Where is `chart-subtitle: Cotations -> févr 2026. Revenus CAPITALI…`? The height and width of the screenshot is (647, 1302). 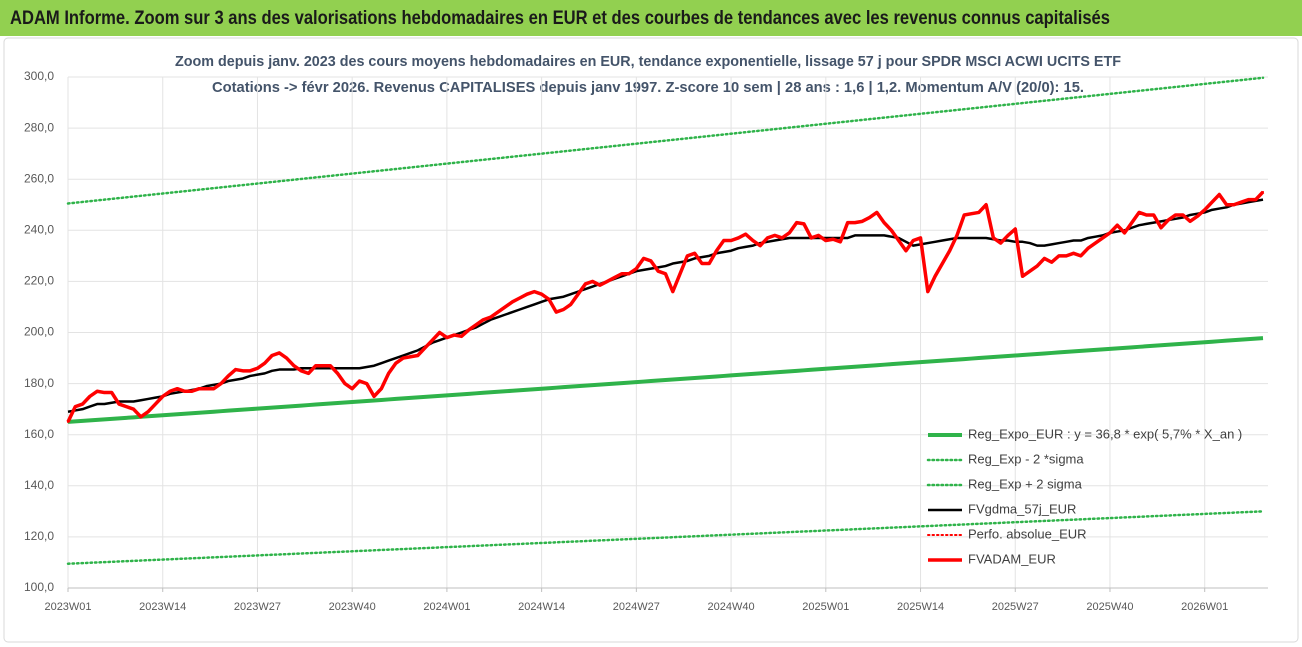 chart-subtitle: Cotations -> févr 2026. Revenus CAPITALI… is located at coordinates (648, 87).